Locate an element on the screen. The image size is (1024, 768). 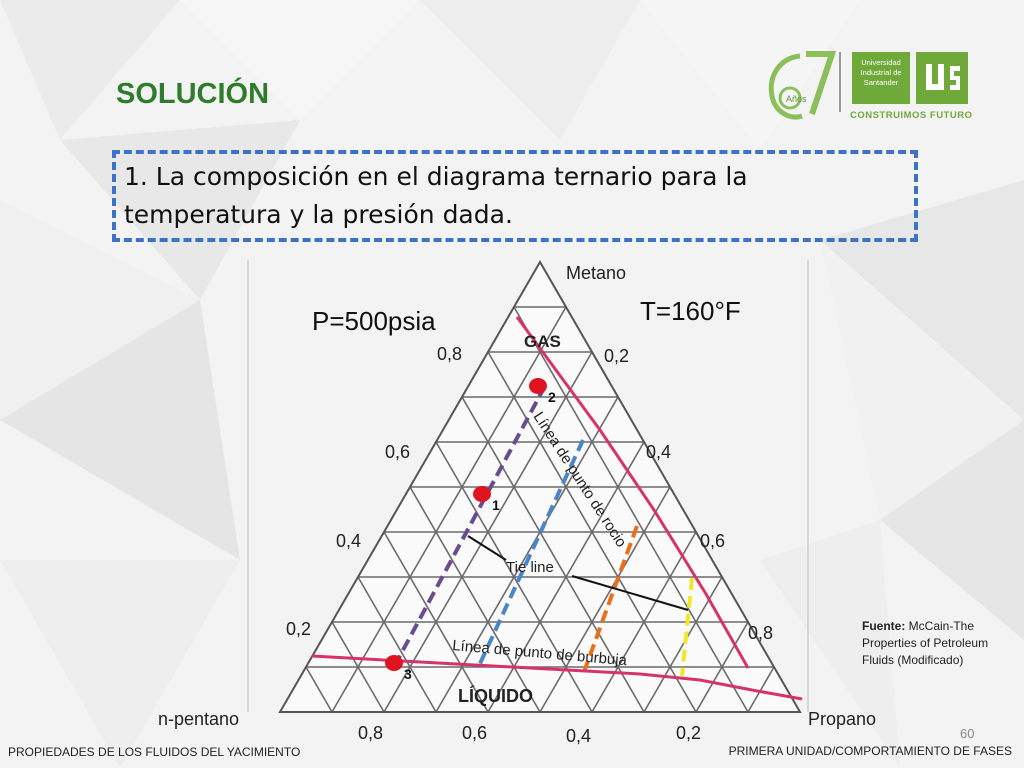
bubble-point-curve is located at coordinates (557, 677).